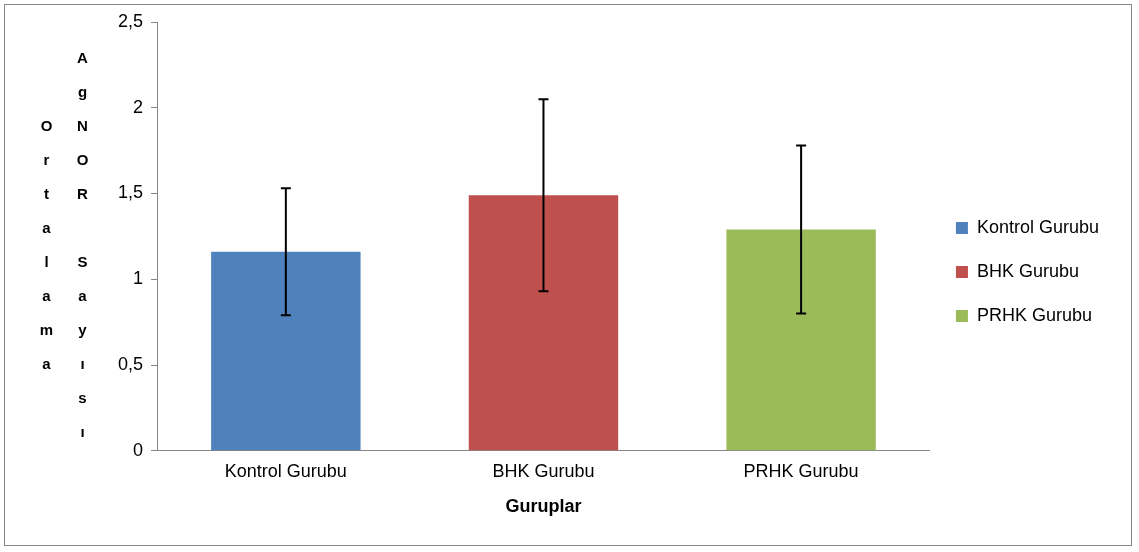 The width and height of the screenshot is (1139, 552). What do you see at coordinates (130, 20) in the screenshot?
I see `y-tick-label: 2,5` at bounding box center [130, 20].